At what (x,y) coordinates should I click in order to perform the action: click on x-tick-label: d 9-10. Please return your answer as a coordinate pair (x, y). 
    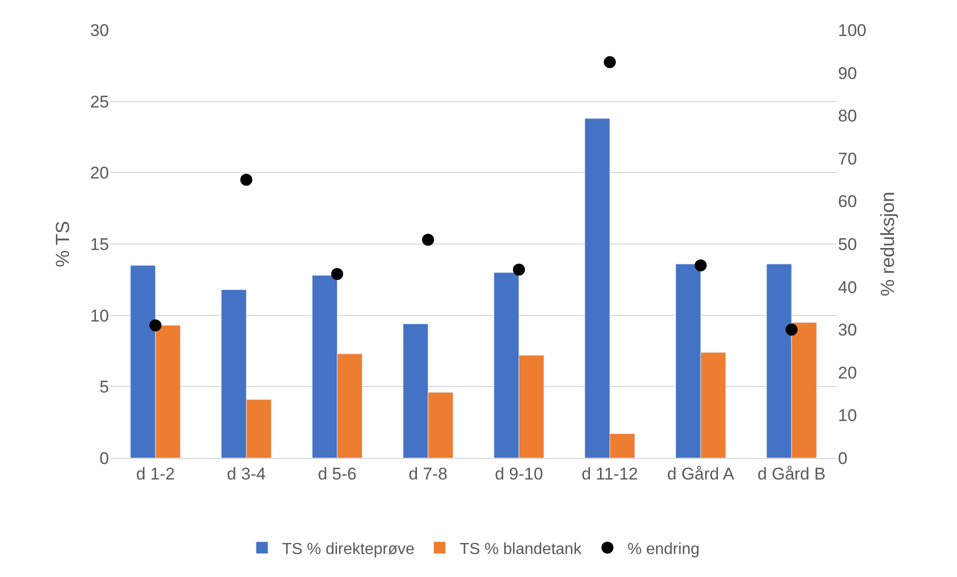
    Looking at the image, I should click on (519, 474).